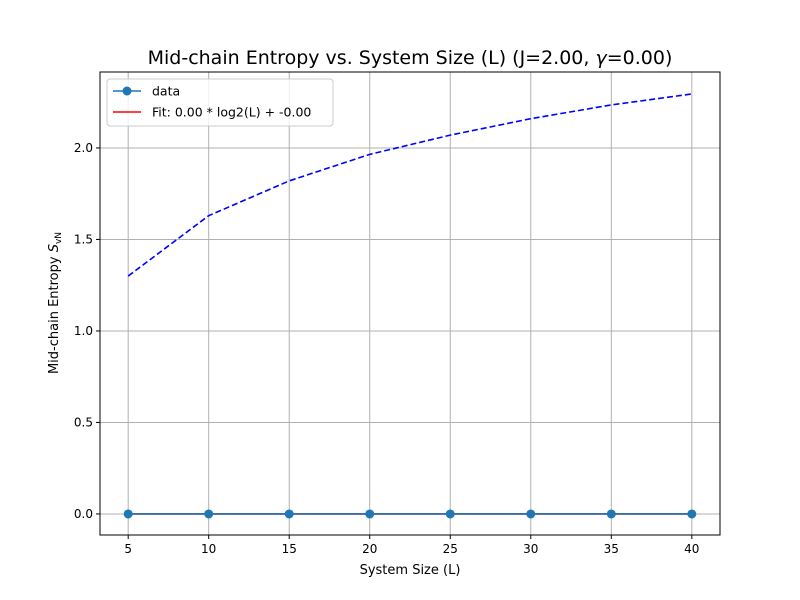  I want to click on x-axis-label: System Size (L), so click(410, 570).